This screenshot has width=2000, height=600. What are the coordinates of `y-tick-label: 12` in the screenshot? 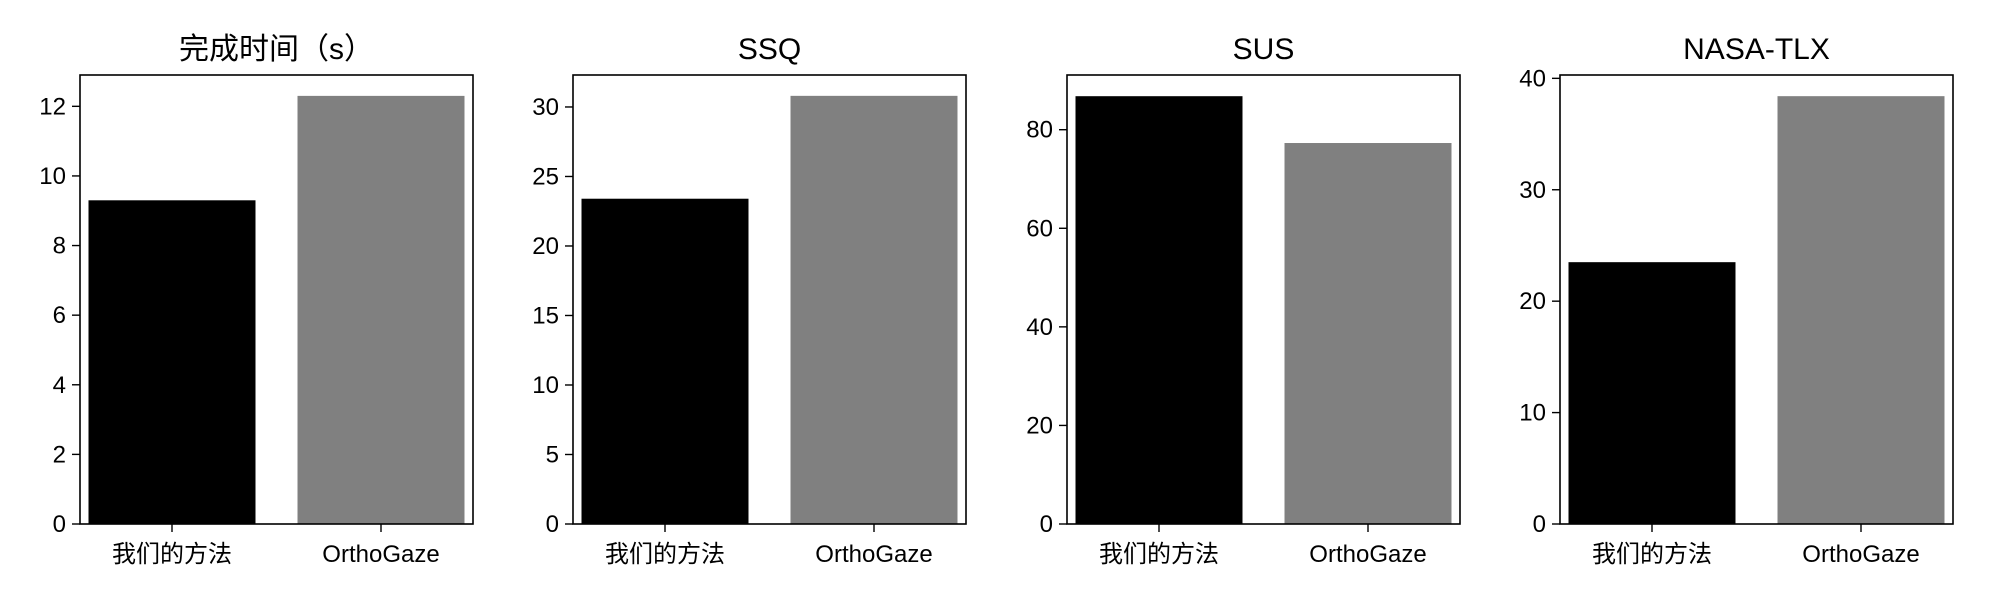 It's located at (52, 106).